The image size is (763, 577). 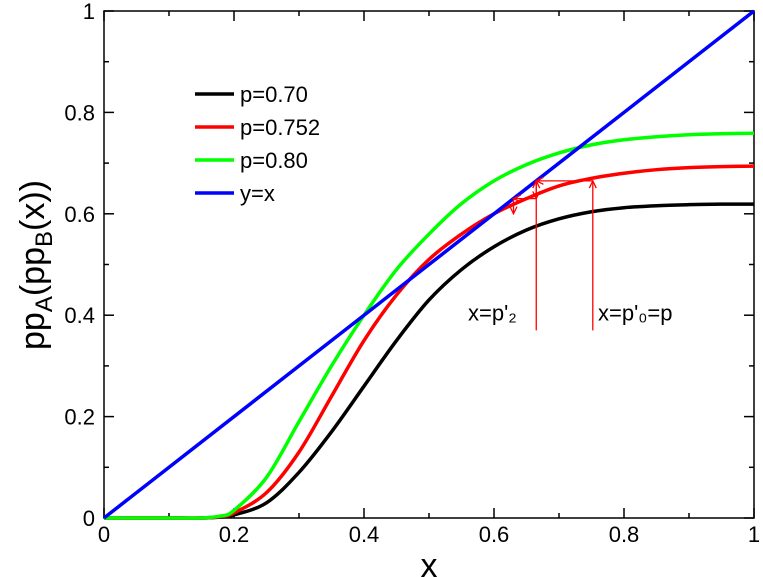 What do you see at coordinates (79, 315) in the screenshot?
I see `y-tick-label: 0.4` at bounding box center [79, 315].